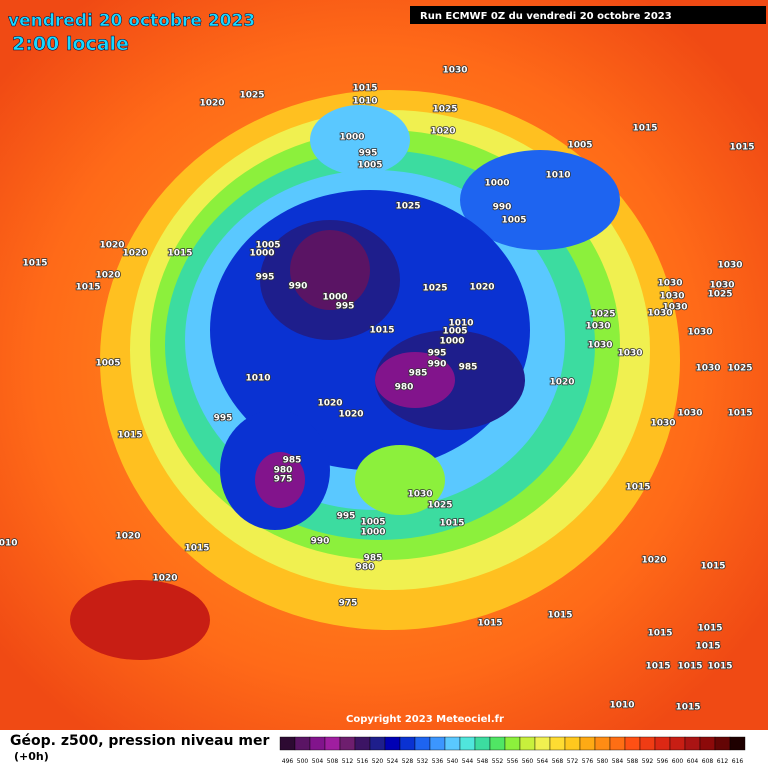 This screenshot has width=768, height=772. I want to click on level-label: 524, so click(393, 761).